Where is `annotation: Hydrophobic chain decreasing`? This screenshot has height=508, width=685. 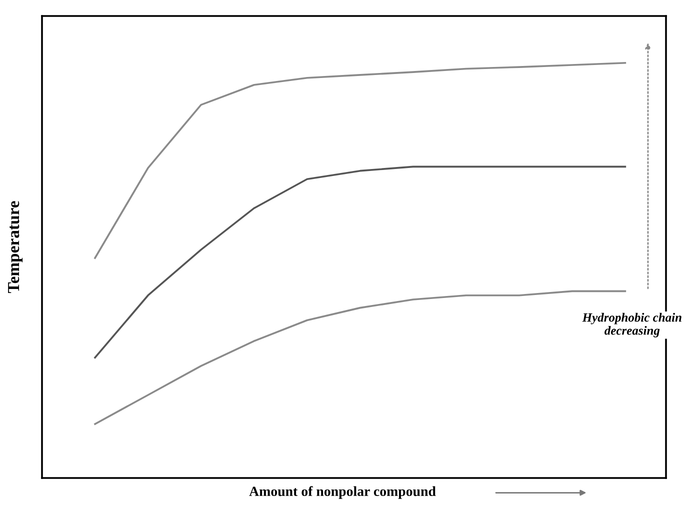
annotation: Hydrophobic chain decreasing is located at coordinates (632, 325).